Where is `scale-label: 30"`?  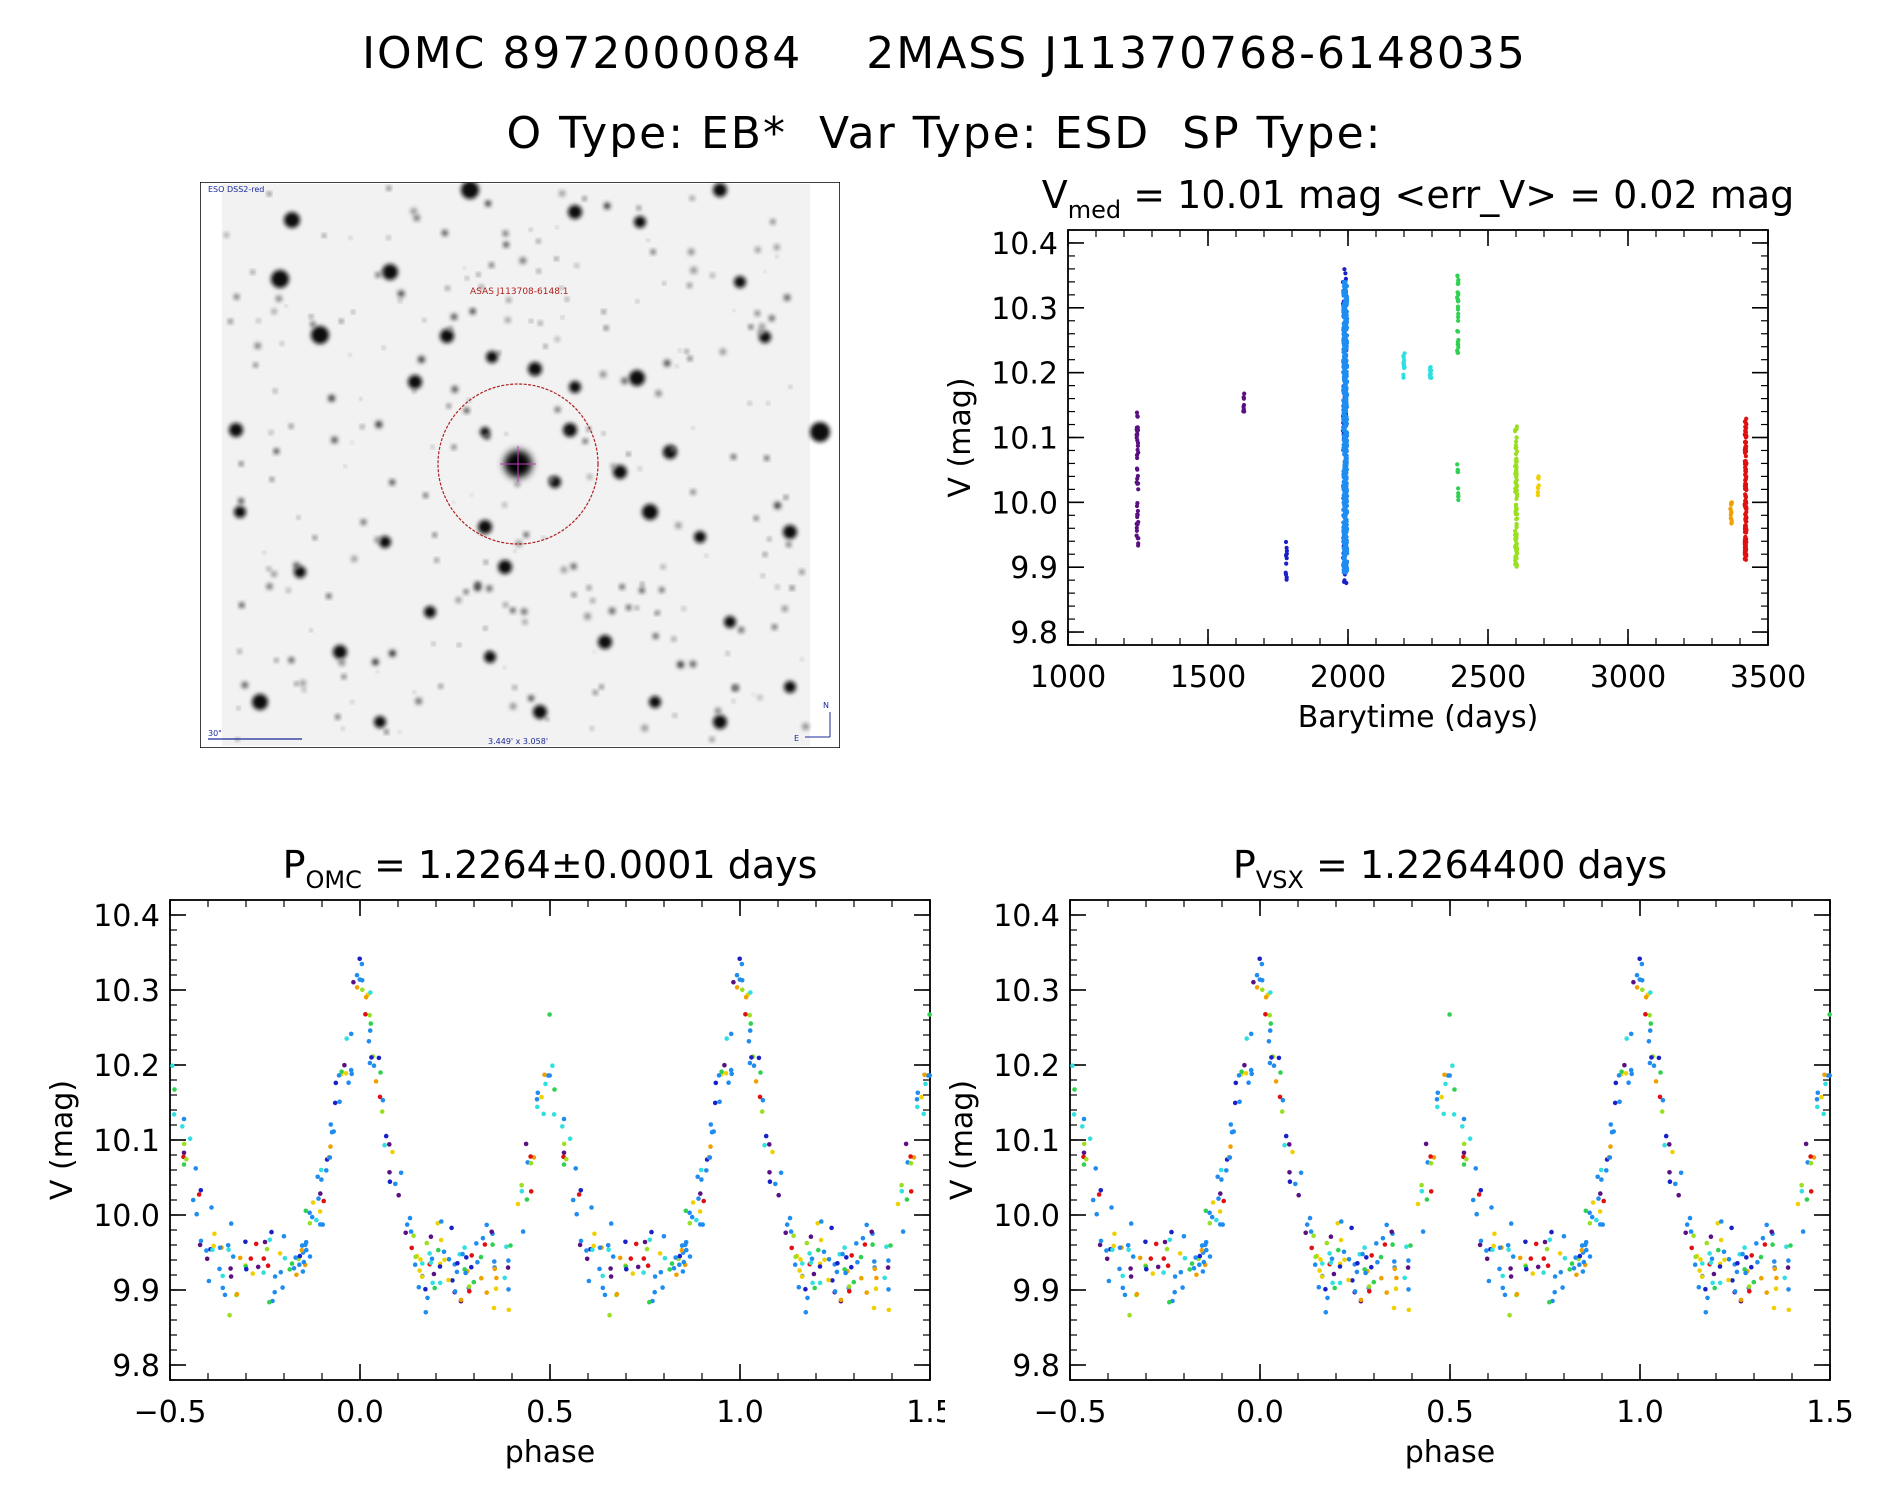 scale-label: 30" is located at coordinates (215, 733).